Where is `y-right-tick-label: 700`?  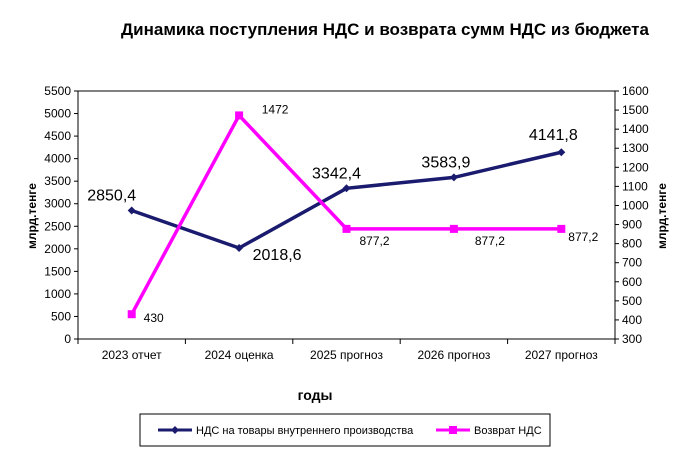 y-right-tick-label: 700 is located at coordinates (632, 263).